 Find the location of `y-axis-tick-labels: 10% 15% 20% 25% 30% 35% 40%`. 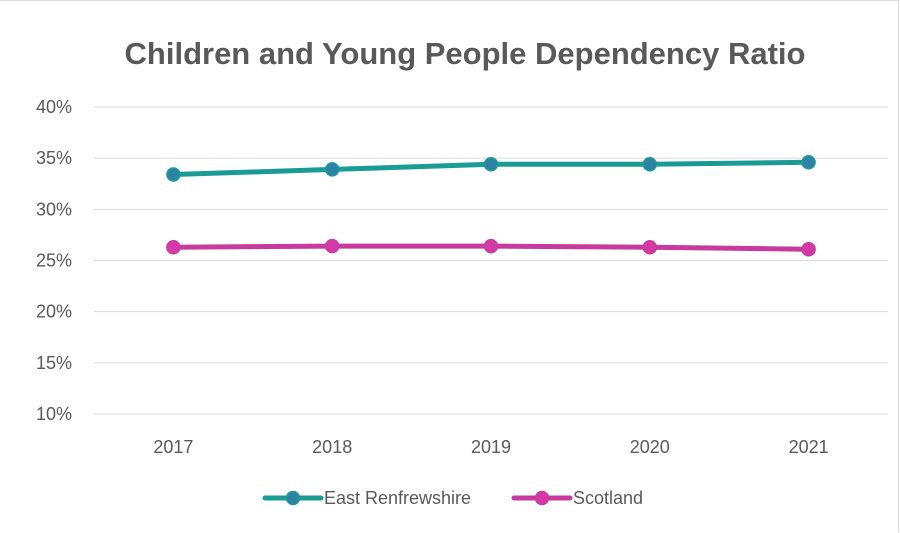

y-axis-tick-labels: 10% 15% 20% 25% 30% 35% 40% is located at coordinates (54, 260).